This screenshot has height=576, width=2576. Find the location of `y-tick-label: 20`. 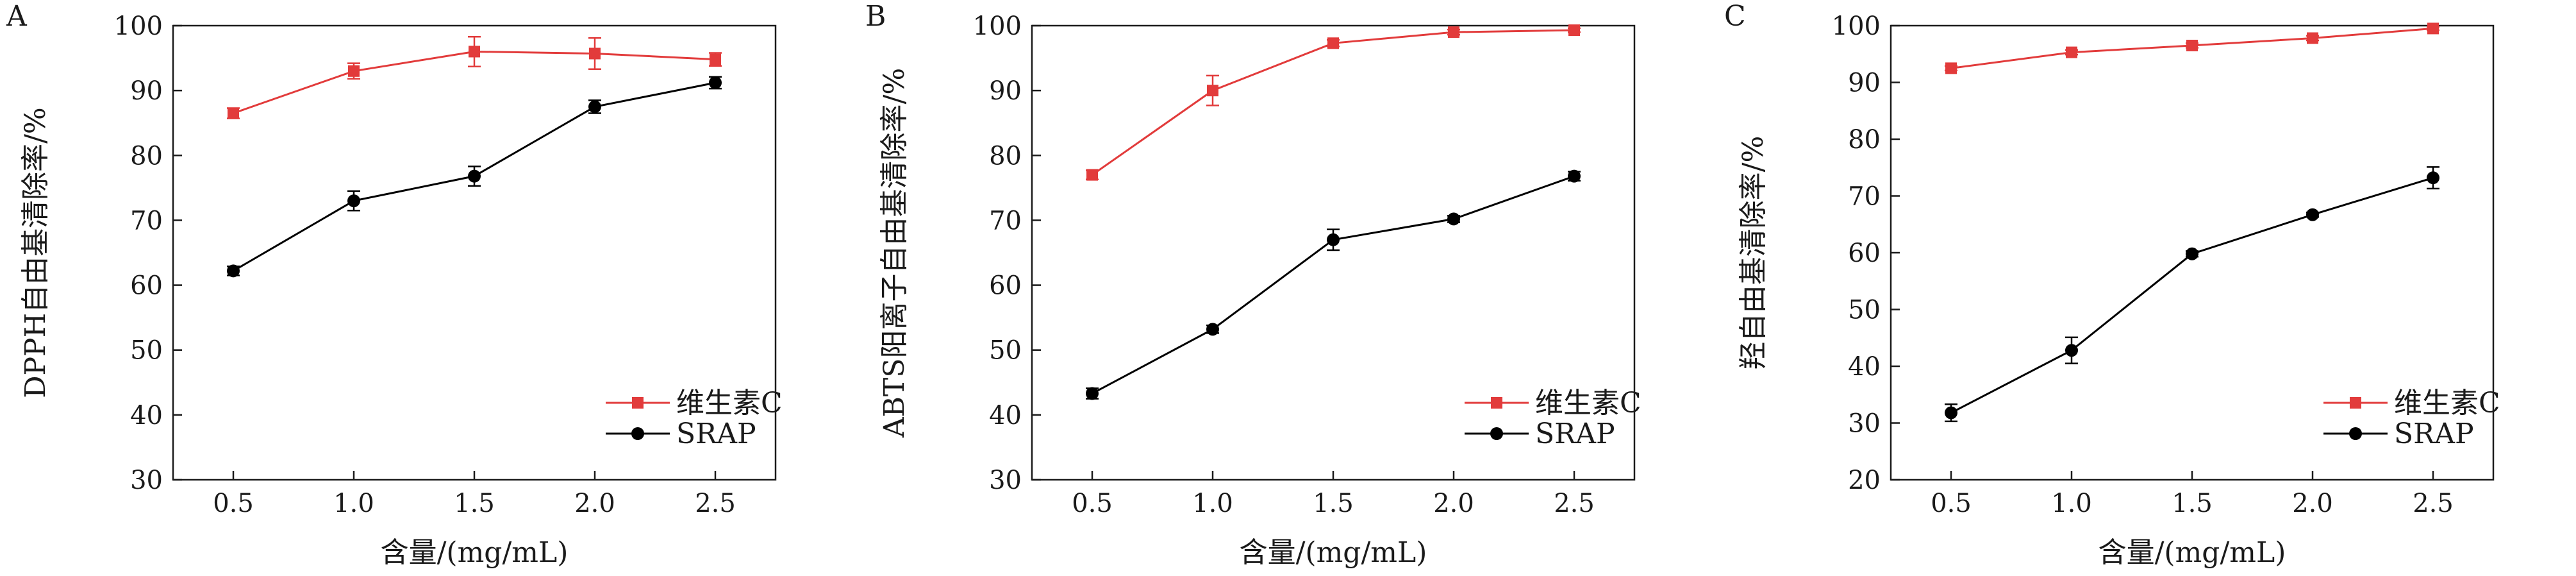

y-tick-label: 20 is located at coordinates (1864, 480).